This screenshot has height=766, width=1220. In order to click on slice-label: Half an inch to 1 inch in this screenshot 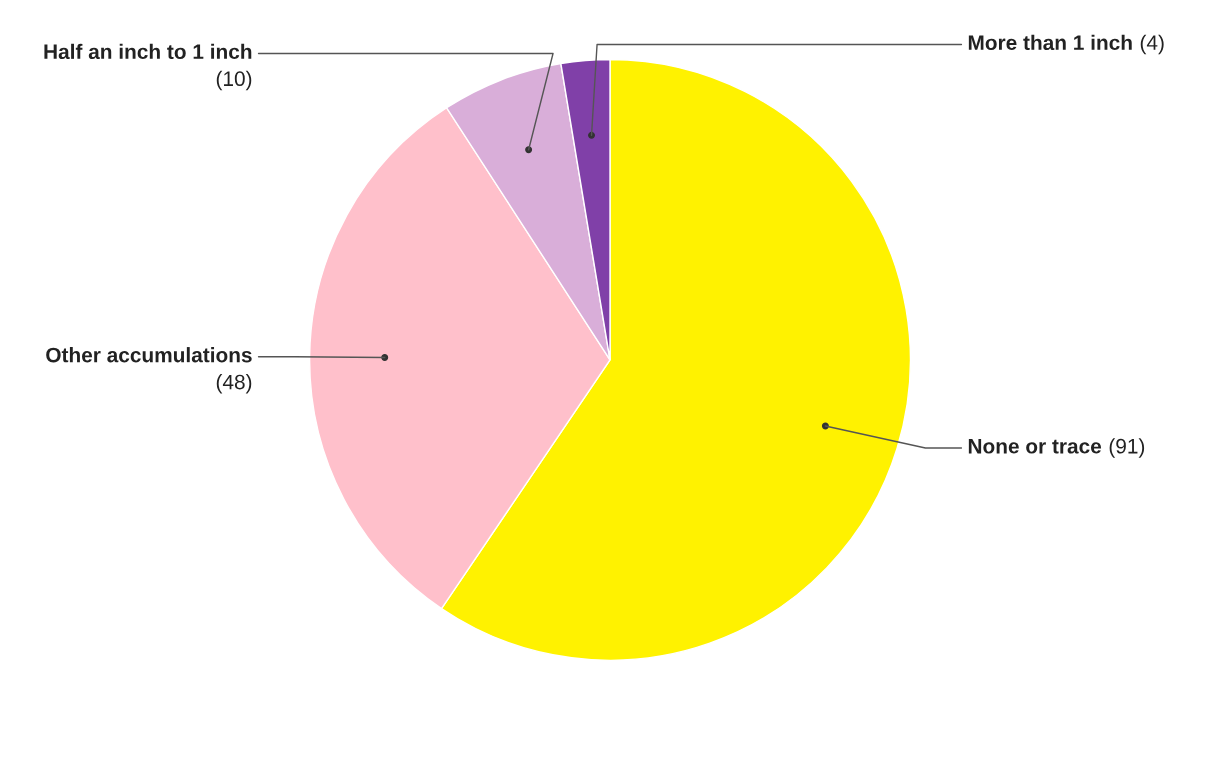, I will do `click(148, 51)`.